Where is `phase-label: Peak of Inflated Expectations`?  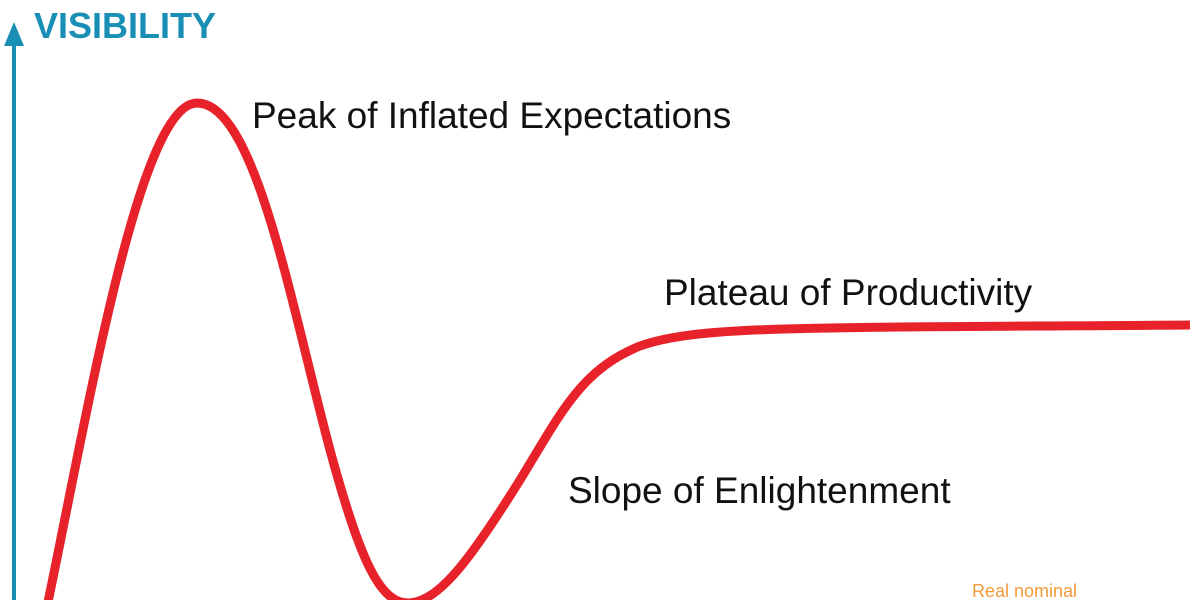
phase-label: Peak of Inflated Expectations is located at coordinates (491, 115).